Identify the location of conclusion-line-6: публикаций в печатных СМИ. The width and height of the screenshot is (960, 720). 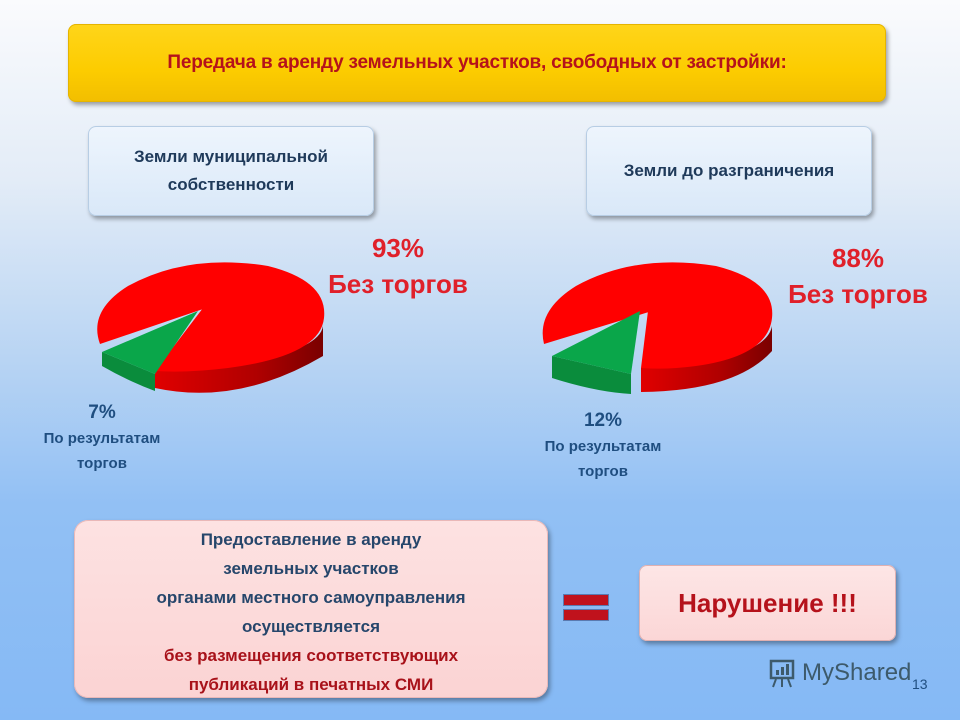
(311, 684).